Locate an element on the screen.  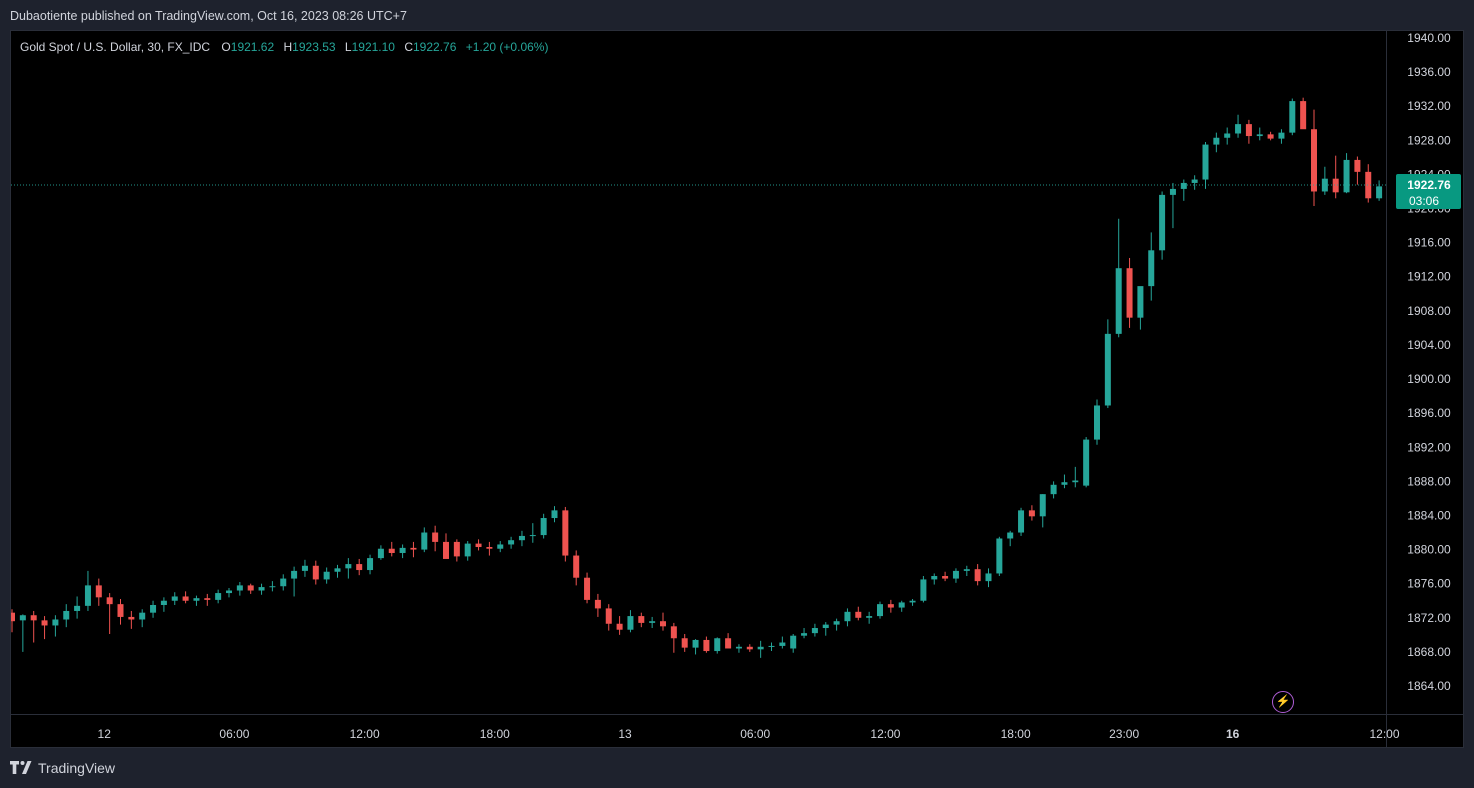
time-tick-label: 13 is located at coordinates (625, 734).